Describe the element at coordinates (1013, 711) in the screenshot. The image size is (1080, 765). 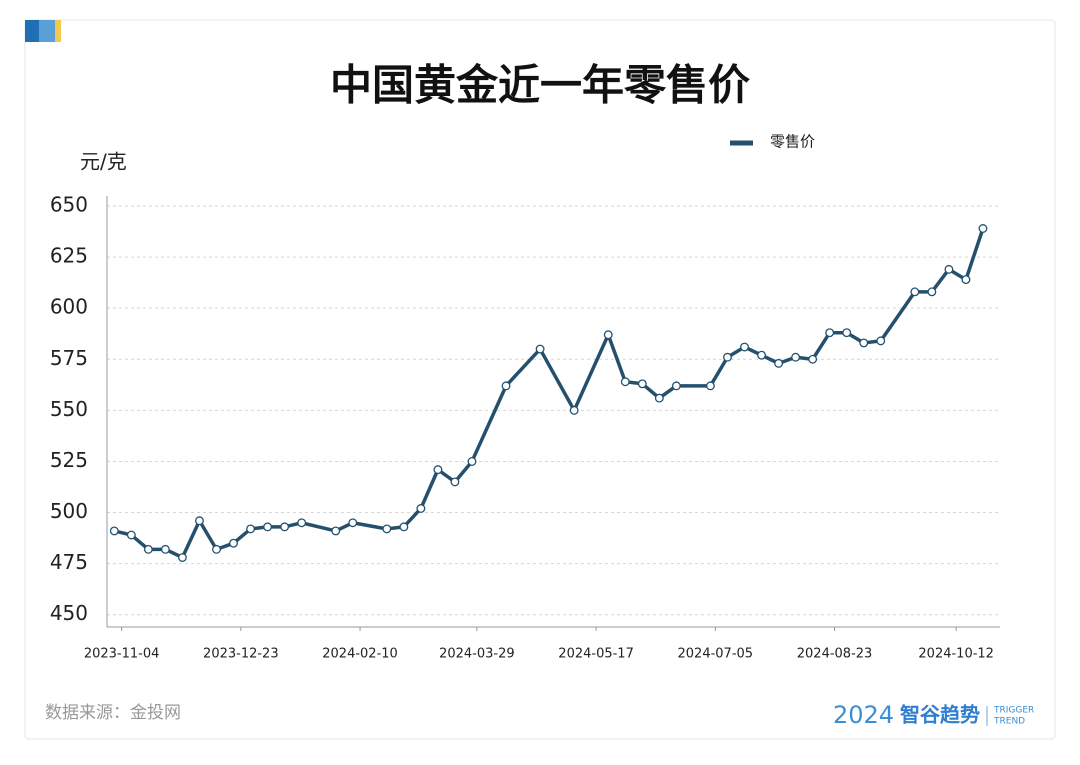
I see `logo-en: TRIGGER` at that location.